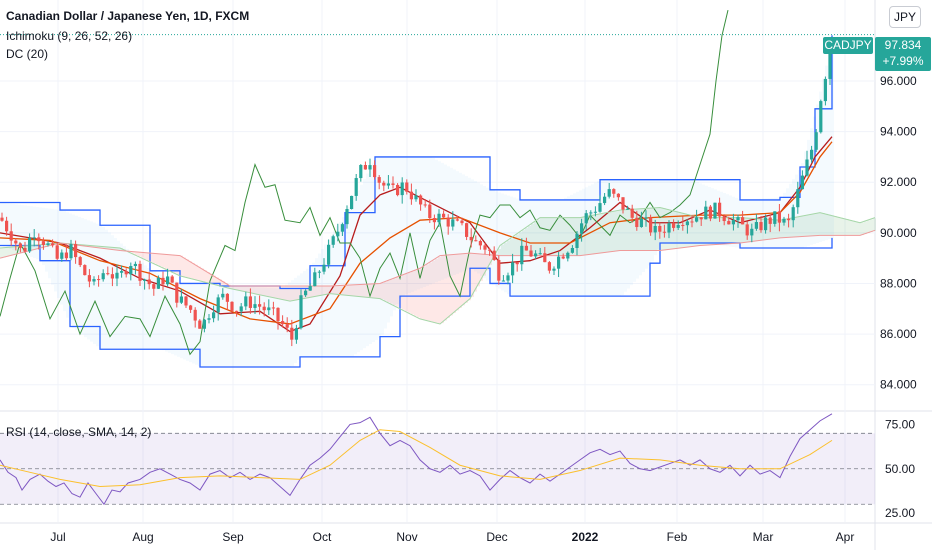  I want to click on price-tick-label: 94.000, so click(898, 132).